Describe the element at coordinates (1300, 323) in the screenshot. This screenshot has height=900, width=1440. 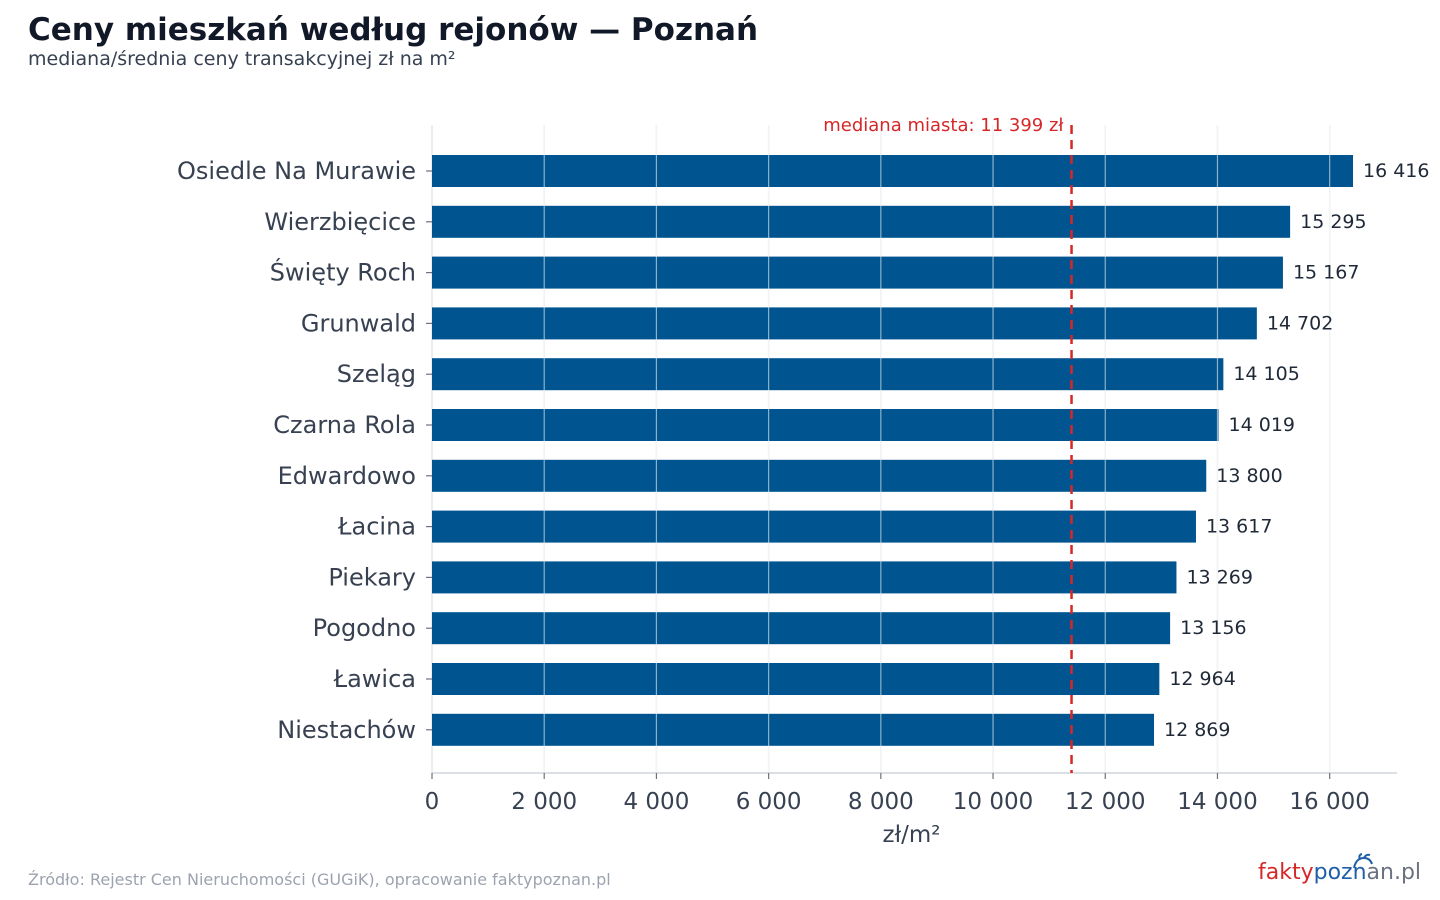
I see `value-label: 14 702` at that location.